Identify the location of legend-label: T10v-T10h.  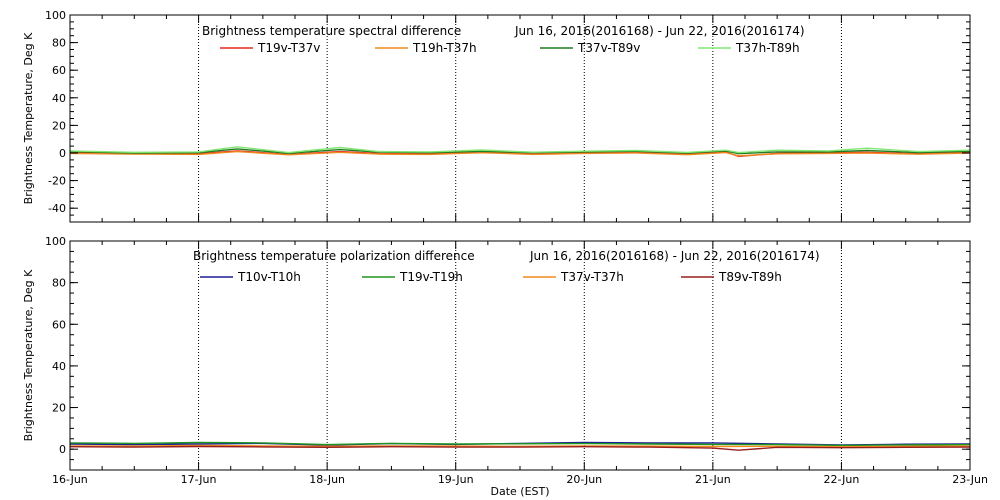
(269, 277).